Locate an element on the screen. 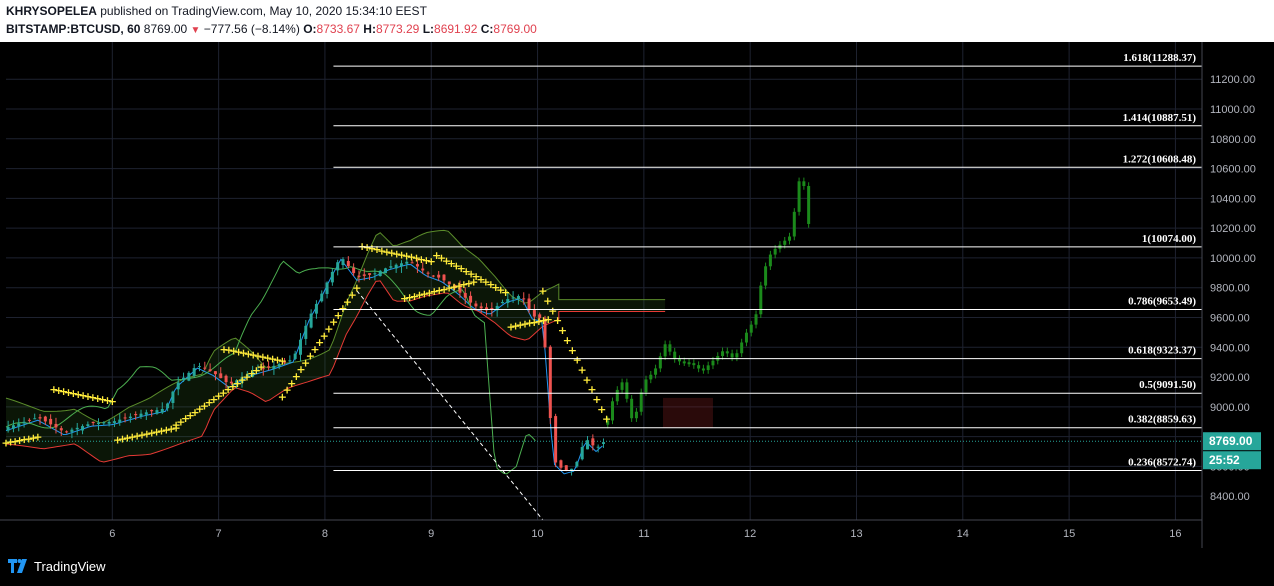 The height and width of the screenshot is (586, 1274). projection-candles is located at coordinates (708, 303).